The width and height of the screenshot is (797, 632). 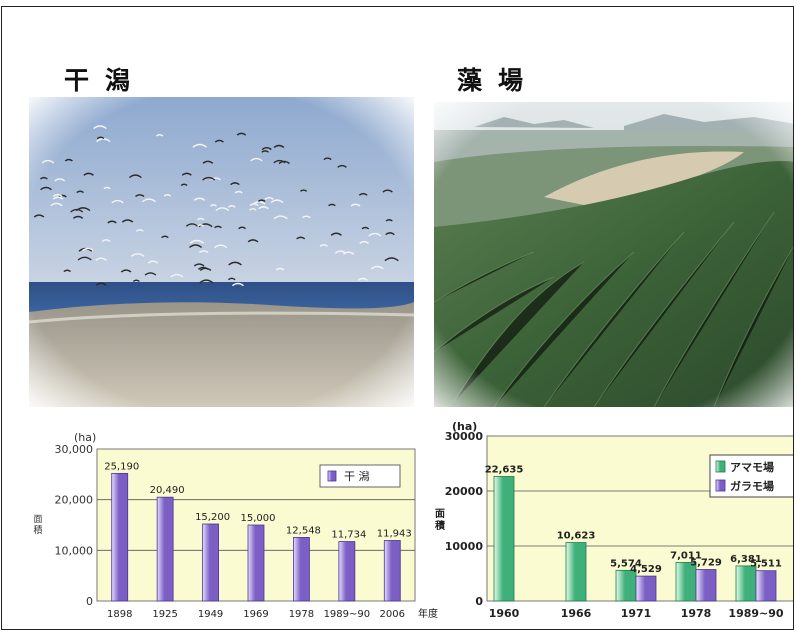 I want to click on x-tick-label: 1966, so click(x=576, y=613).